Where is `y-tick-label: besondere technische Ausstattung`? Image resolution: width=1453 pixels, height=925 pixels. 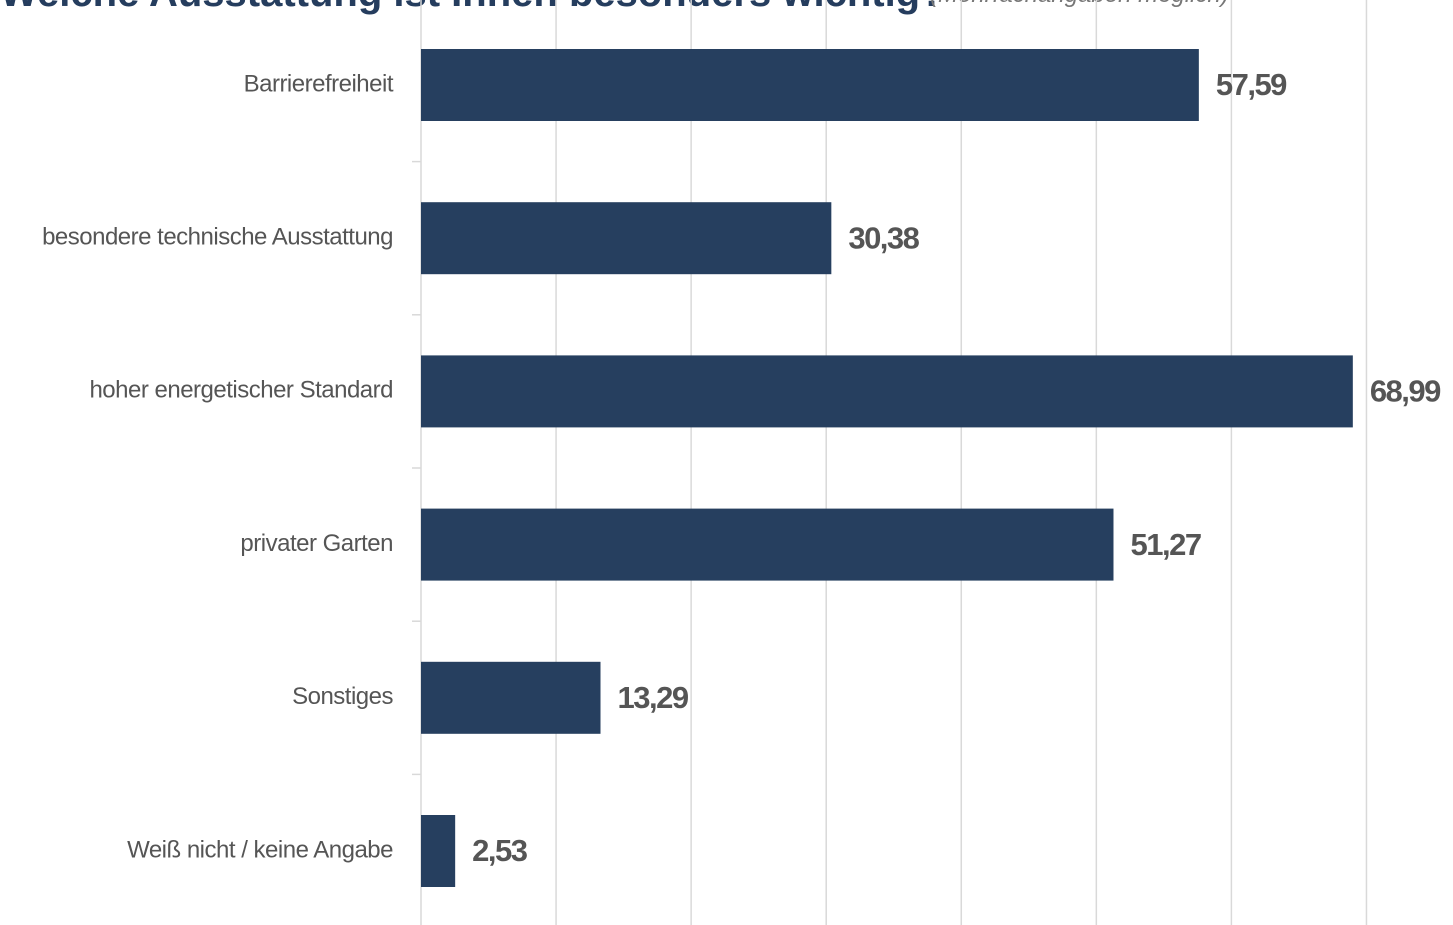 y-tick-label: besondere technische Ausstattung is located at coordinates (217, 237).